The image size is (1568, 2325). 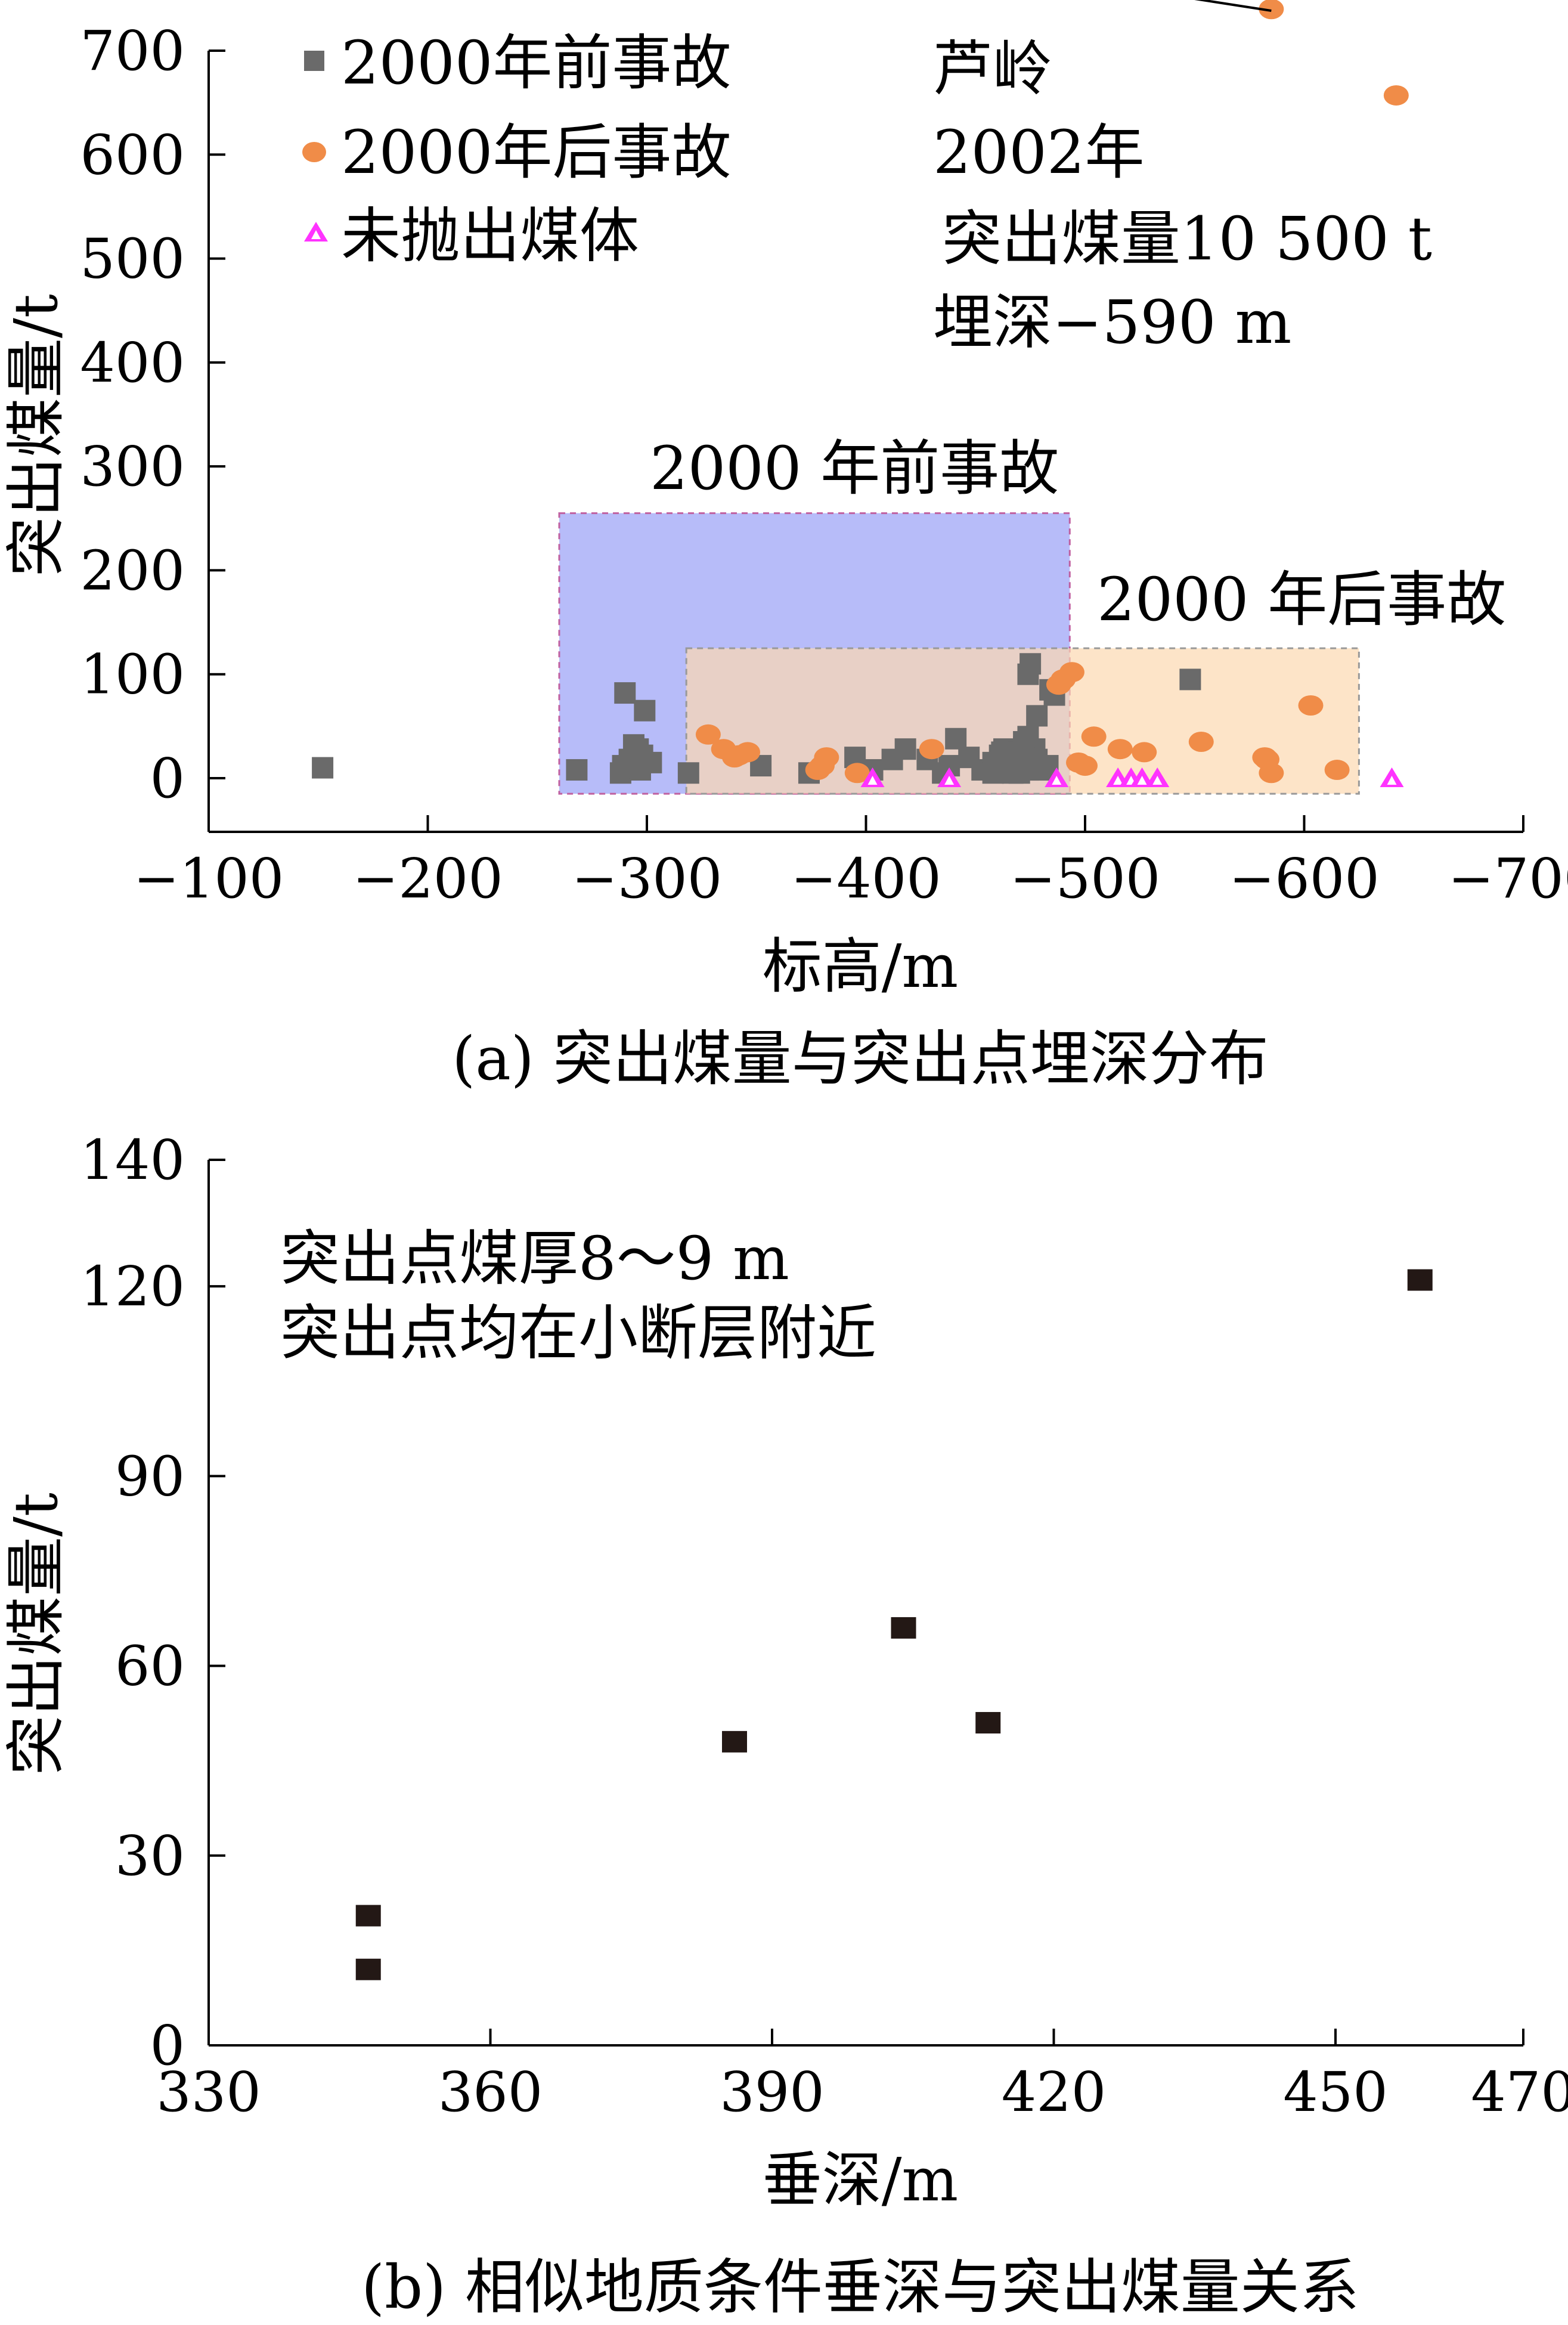 I want to click on y-tick-label: 60, so click(x=150, y=1666).